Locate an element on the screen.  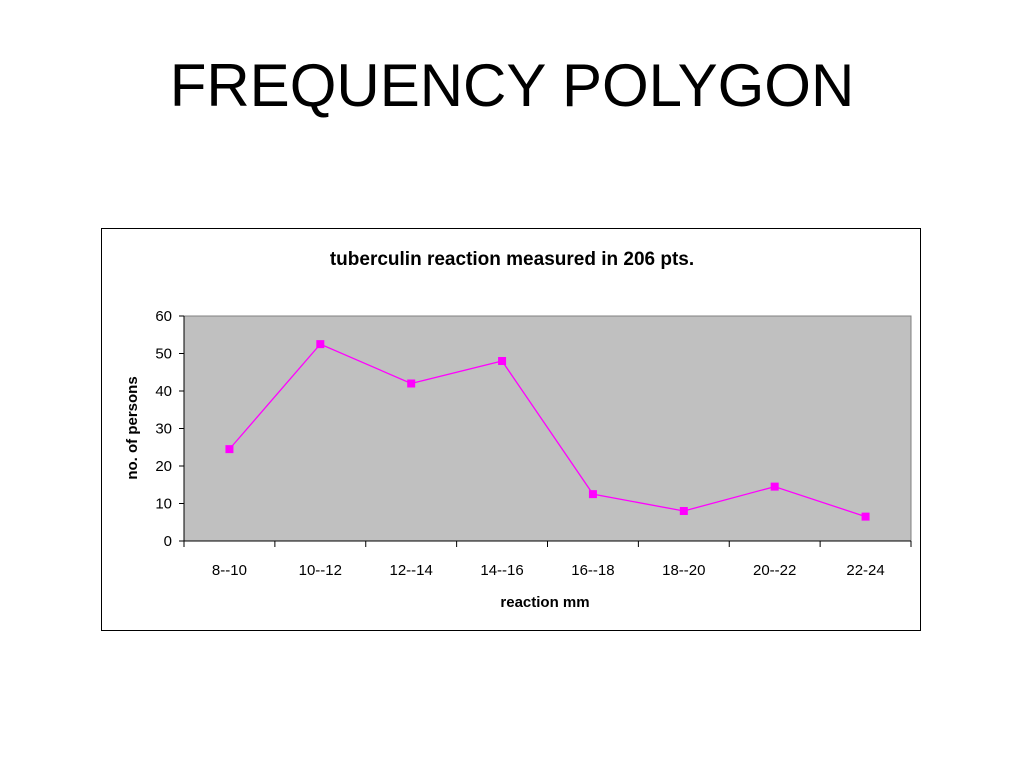
y-tick-label: 50 is located at coordinates (163, 354).